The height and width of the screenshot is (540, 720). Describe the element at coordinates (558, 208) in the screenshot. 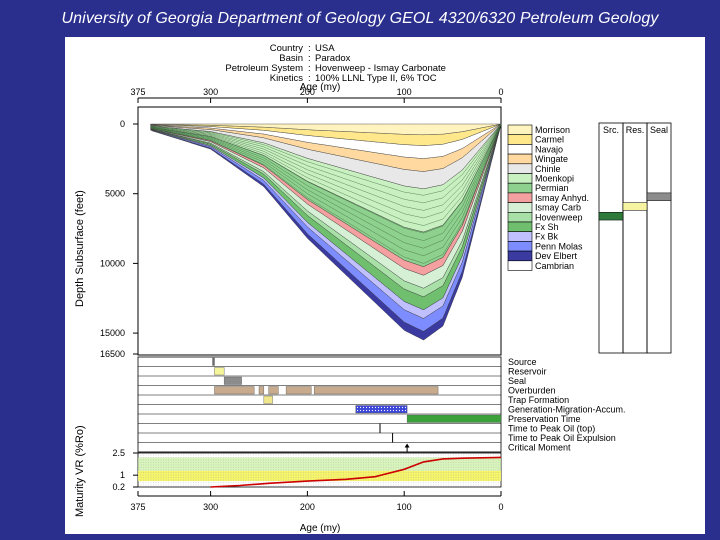

I see `legend-label: Ismay Carb` at that location.